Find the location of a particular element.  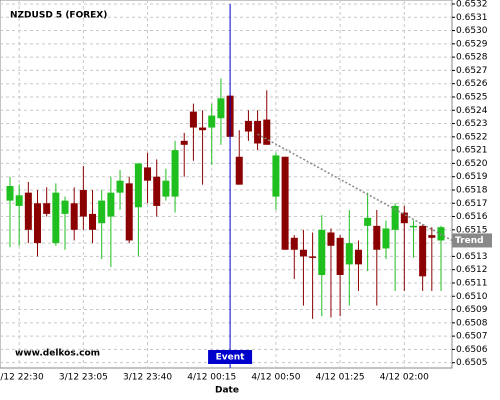

y-tick-label: 0.6508 is located at coordinates (472, 323).